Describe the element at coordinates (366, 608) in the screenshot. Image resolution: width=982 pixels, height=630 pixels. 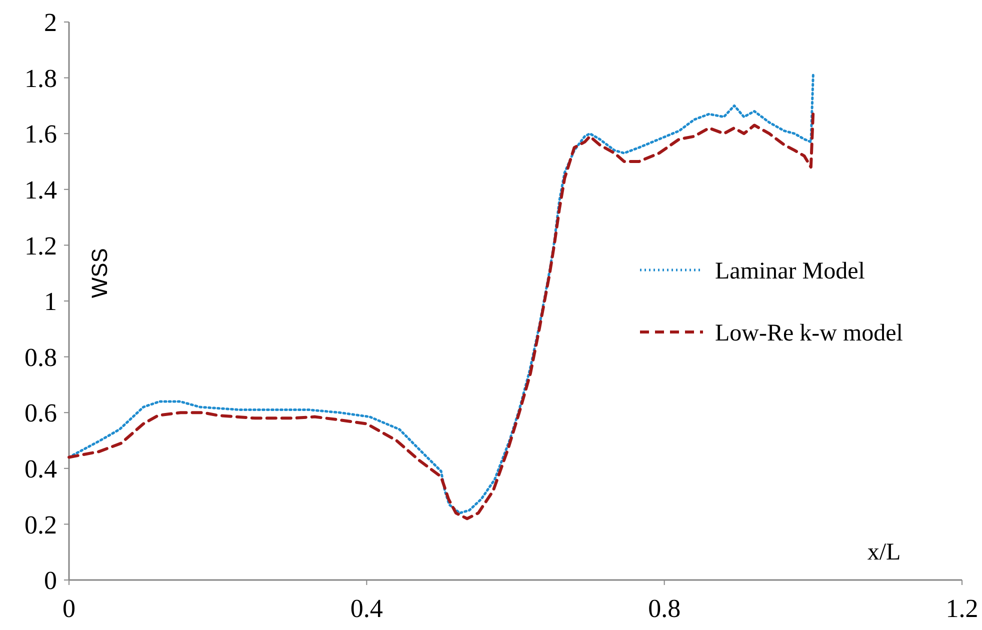
I see `x-tick-label: 0.4` at that location.